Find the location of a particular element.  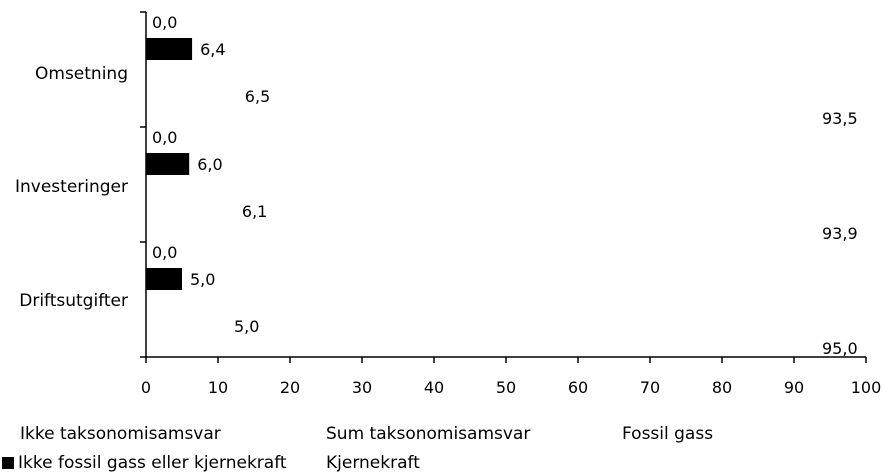

category-label: Investeringer is located at coordinates (71, 187).